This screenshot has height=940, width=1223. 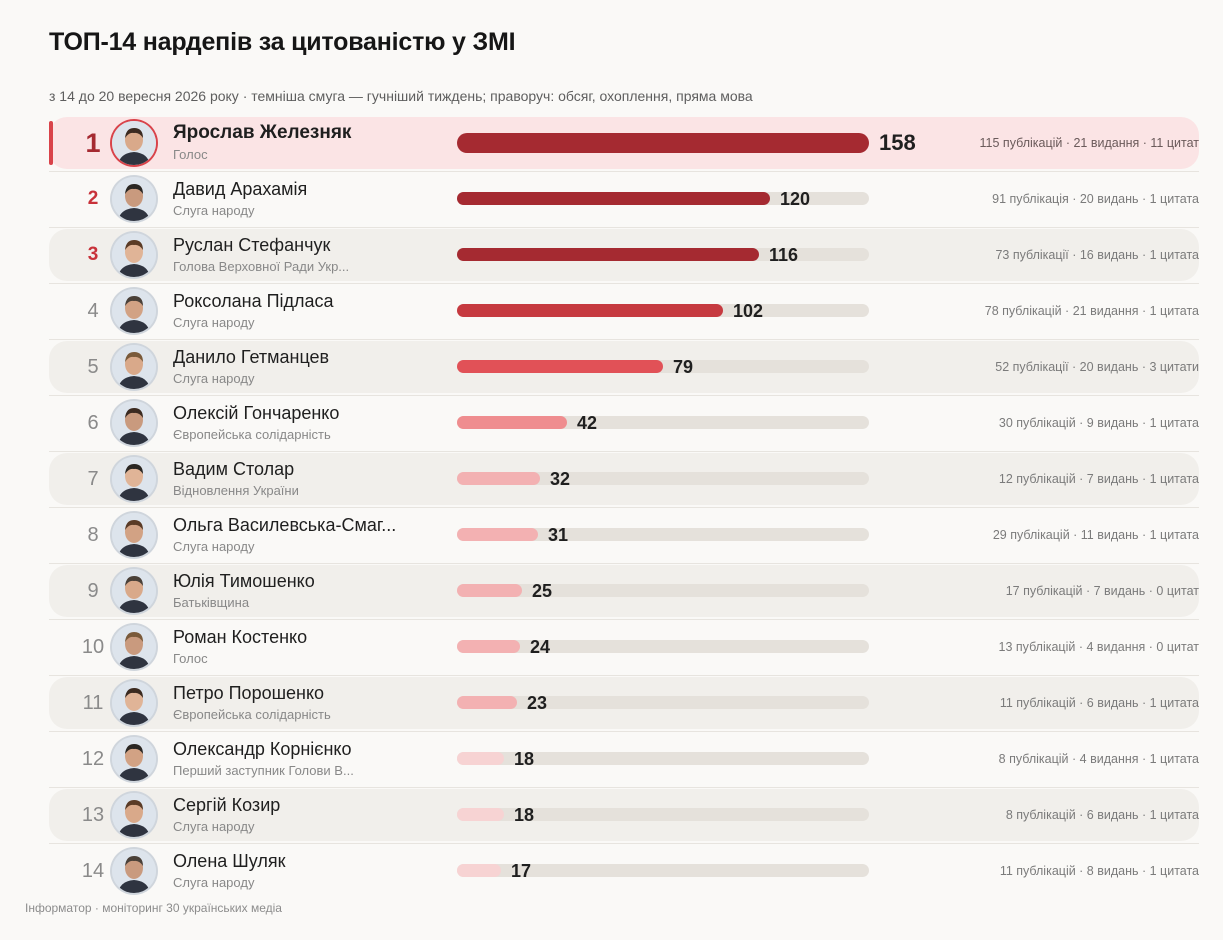 What do you see at coordinates (524, 759) in the screenshot?
I see `value-label: 18` at bounding box center [524, 759].